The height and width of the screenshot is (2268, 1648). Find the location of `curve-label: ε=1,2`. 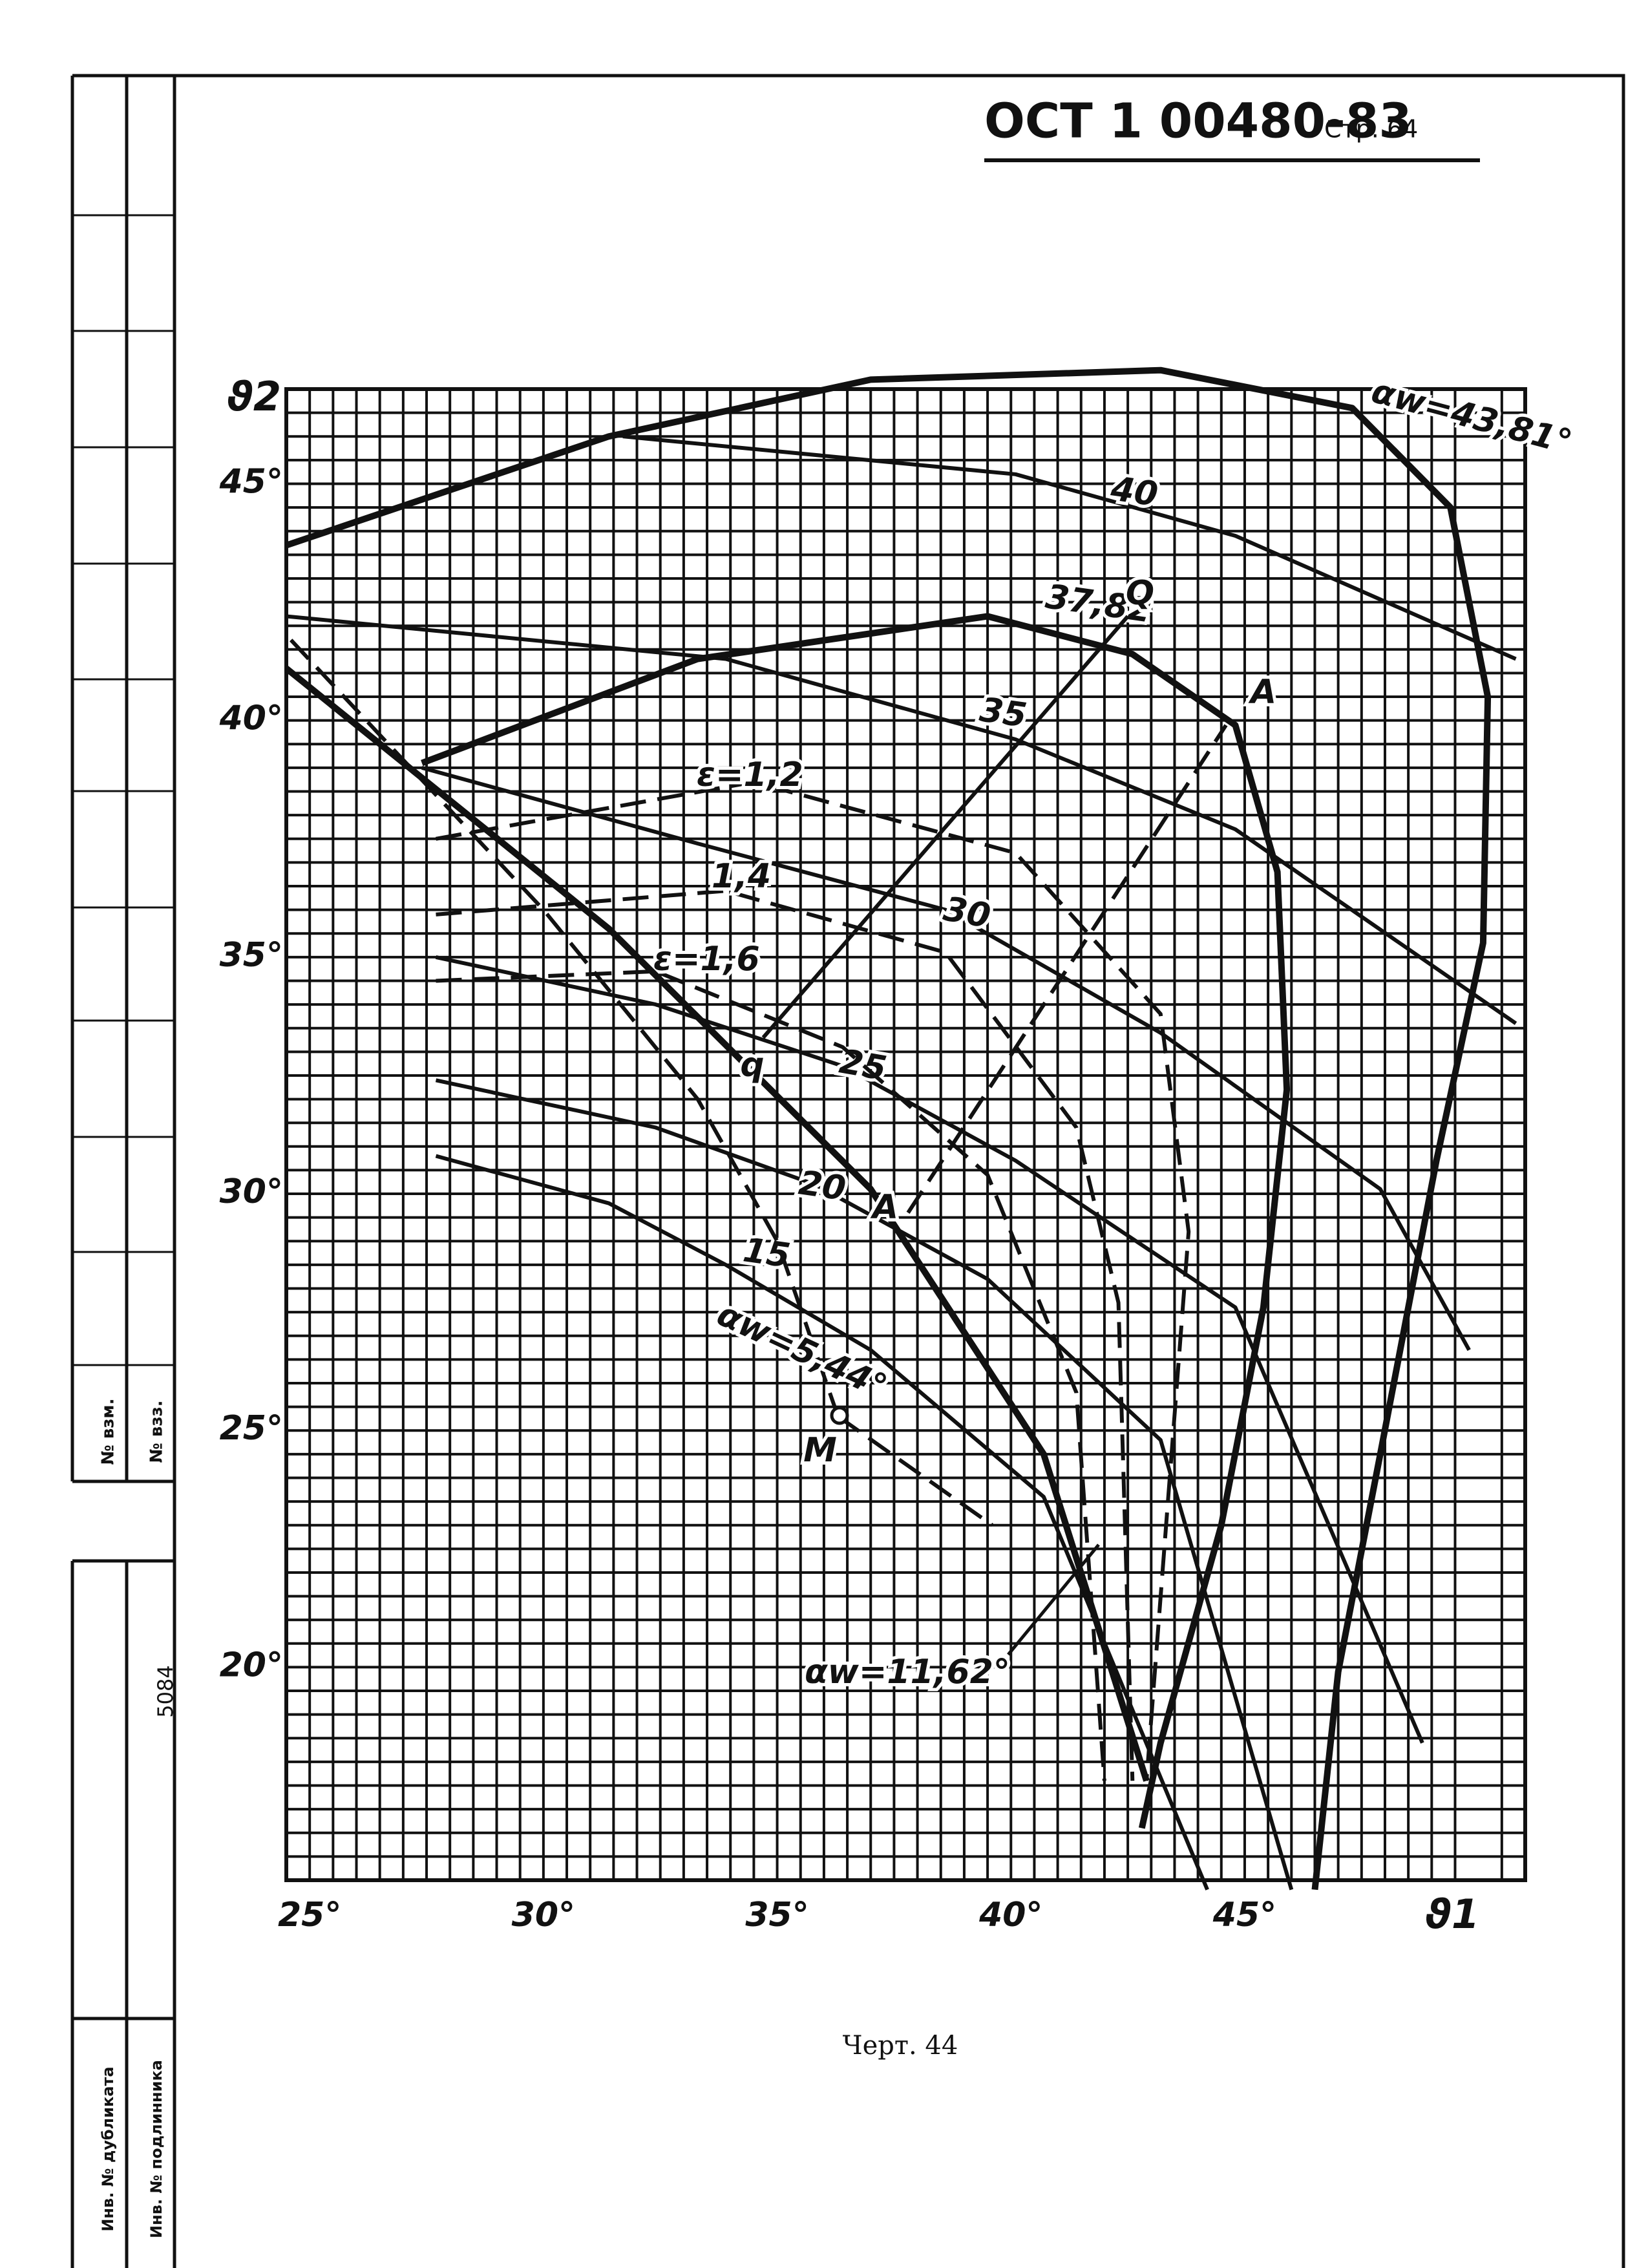

curve-label: ε=1,2 is located at coordinates (750, 775).